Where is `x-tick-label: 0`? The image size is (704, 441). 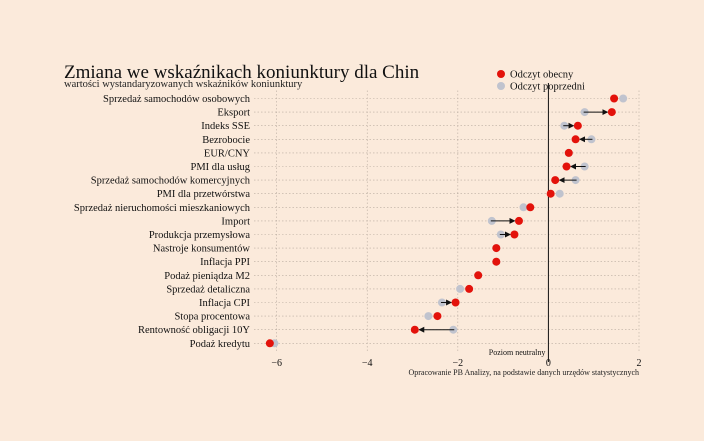 x-tick-label: 0 is located at coordinates (548, 363).